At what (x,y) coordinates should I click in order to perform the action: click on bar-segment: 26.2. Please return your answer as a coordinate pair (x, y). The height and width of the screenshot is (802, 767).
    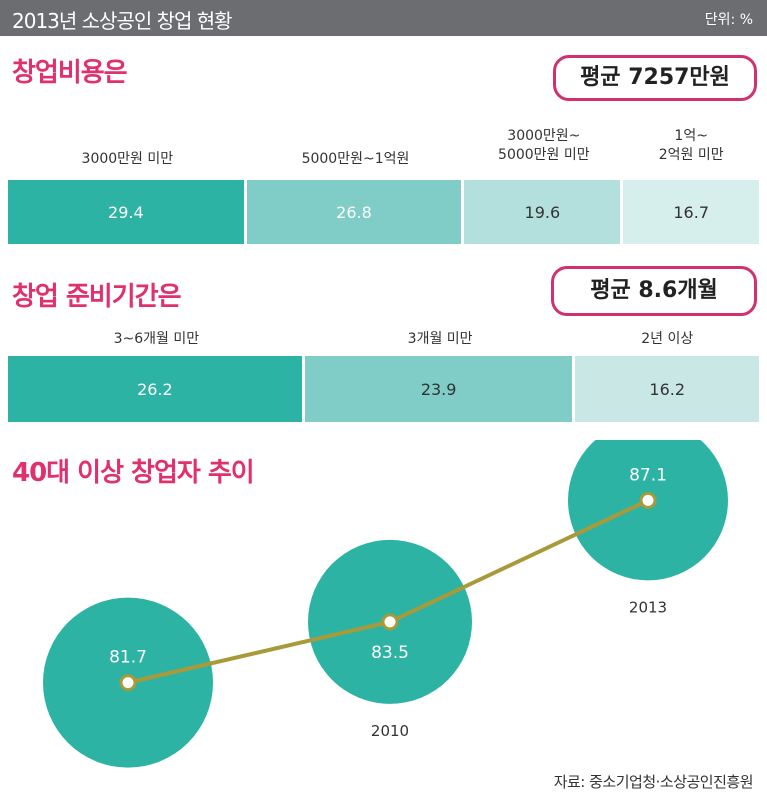
    Looking at the image, I should click on (155, 389).